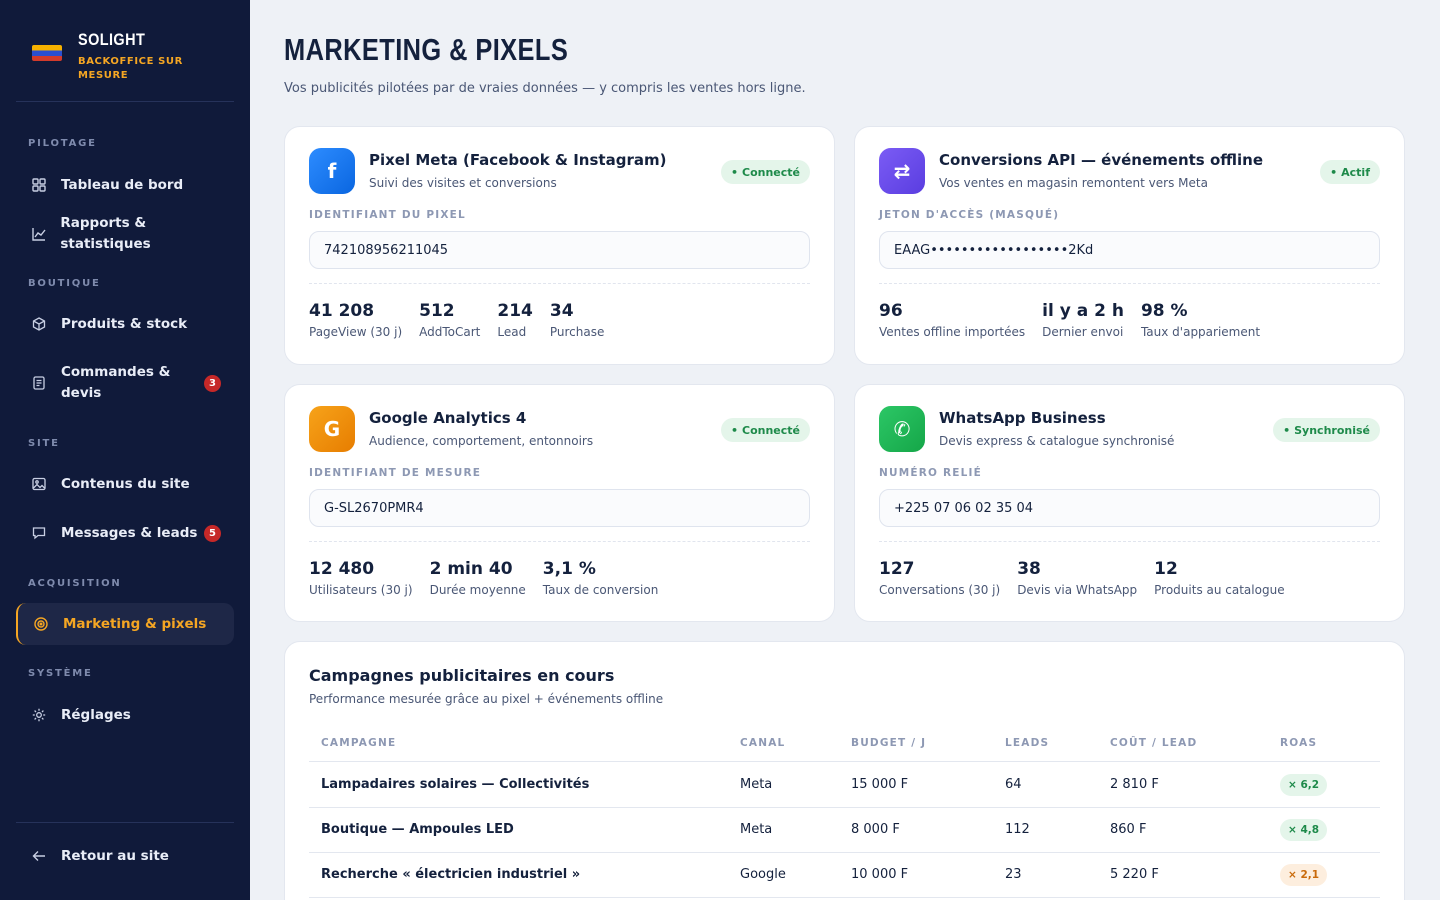  Describe the element at coordinates (122, 184) in the screenshot. I see `sidebar-item-label: Tableau de bord` at that location.